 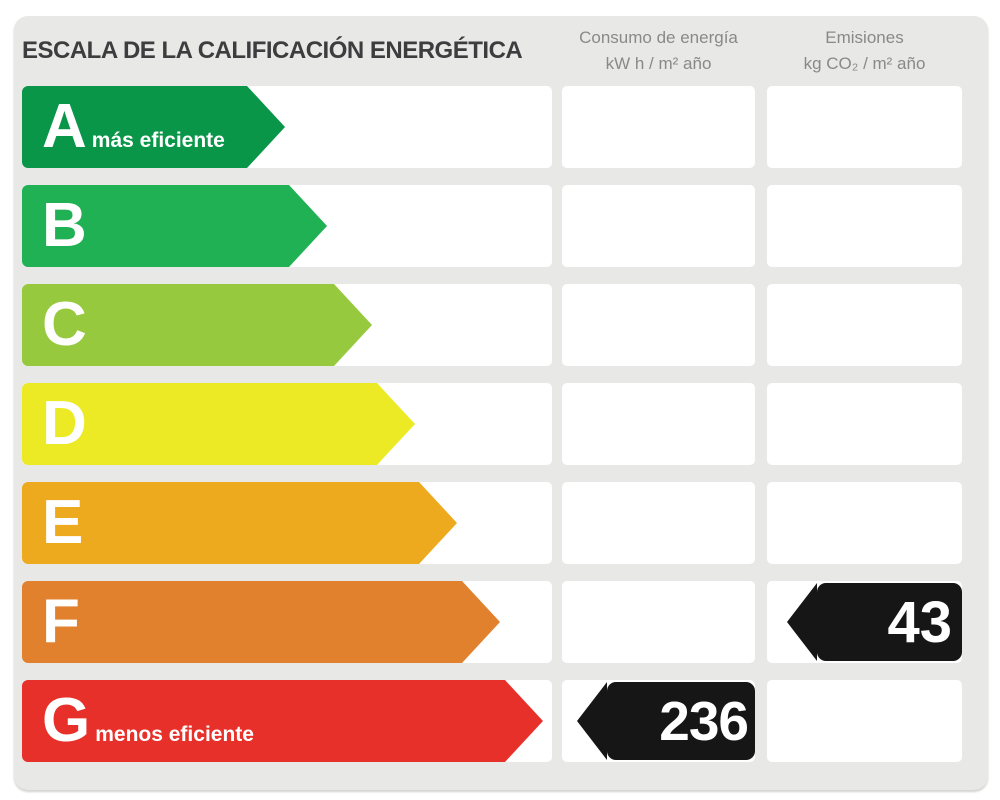 I want to click on consumption-column-header: Consumo de energía kW h / m² año, so click(x=658, y=51).